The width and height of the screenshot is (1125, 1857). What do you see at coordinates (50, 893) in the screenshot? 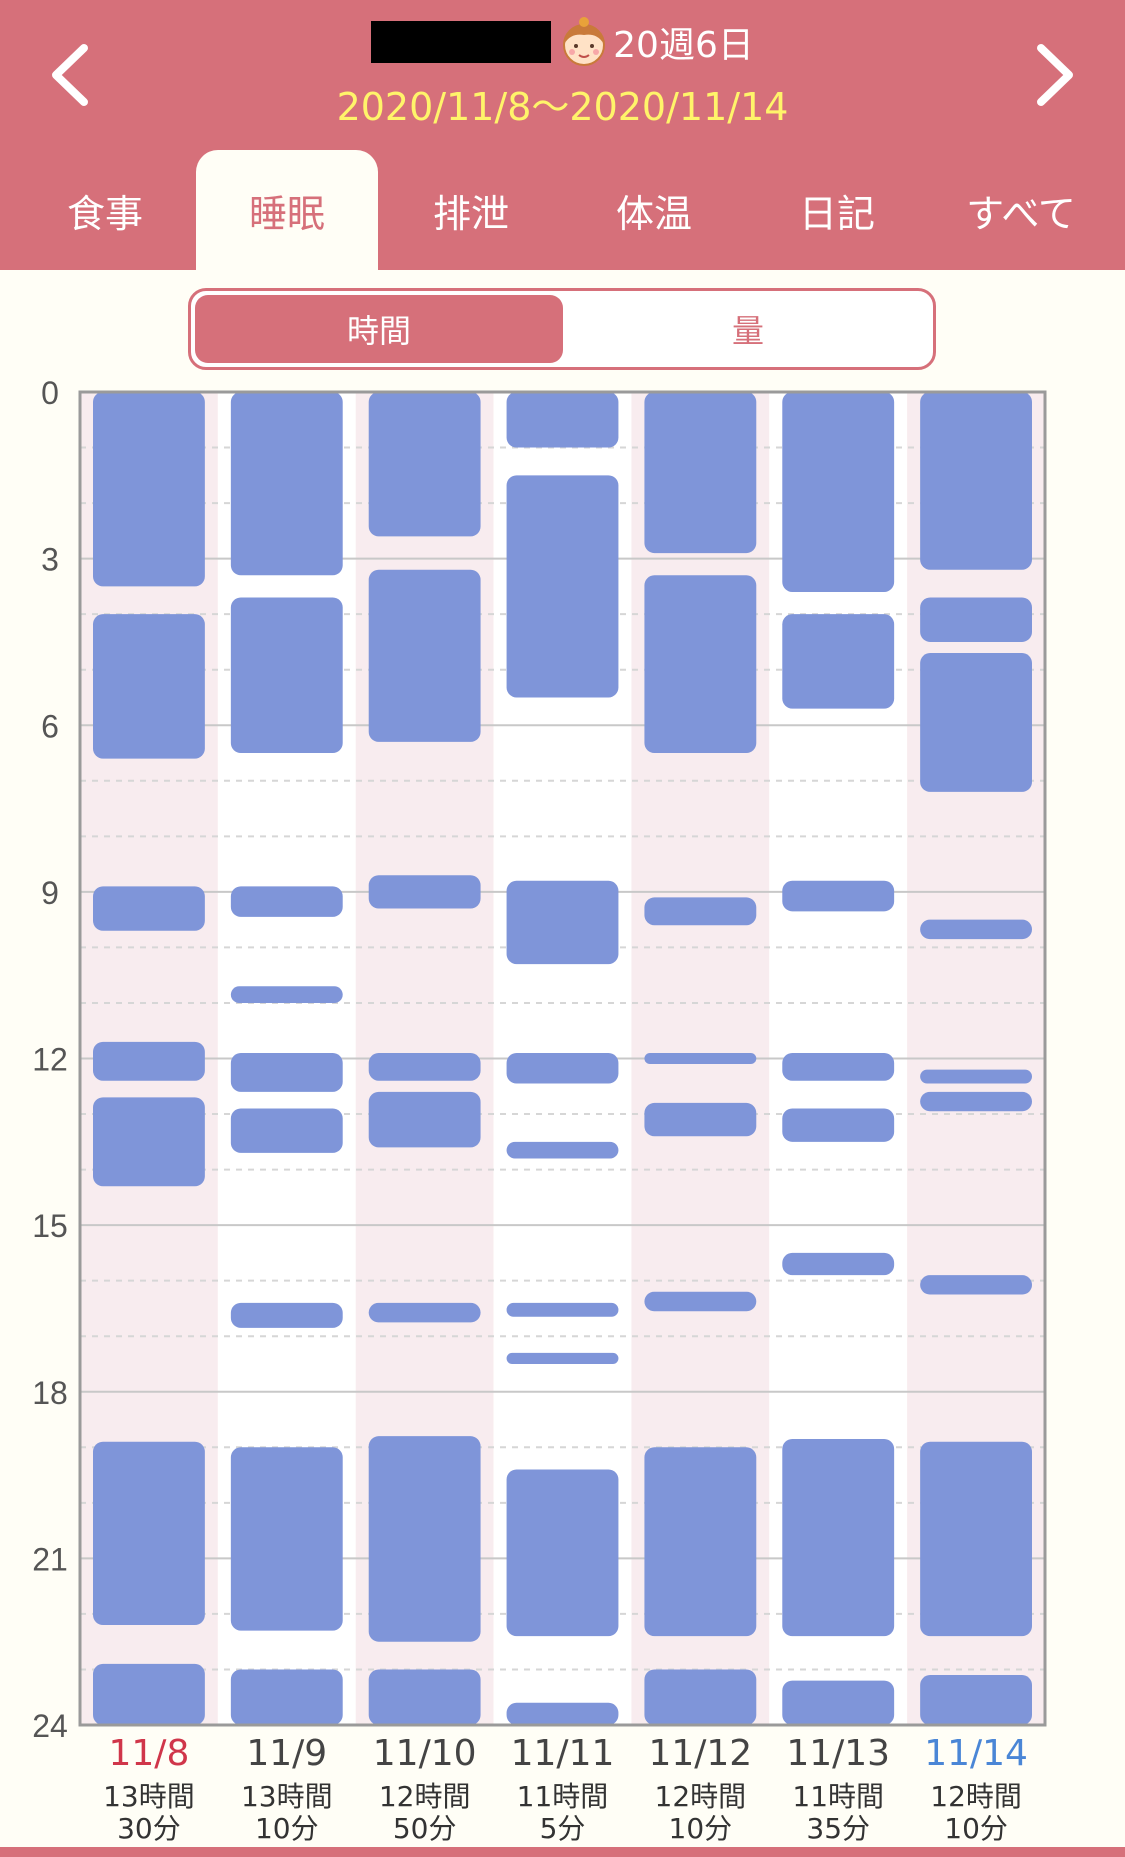
I see `y-tick-label: 9` at bounding box center [50, 893].